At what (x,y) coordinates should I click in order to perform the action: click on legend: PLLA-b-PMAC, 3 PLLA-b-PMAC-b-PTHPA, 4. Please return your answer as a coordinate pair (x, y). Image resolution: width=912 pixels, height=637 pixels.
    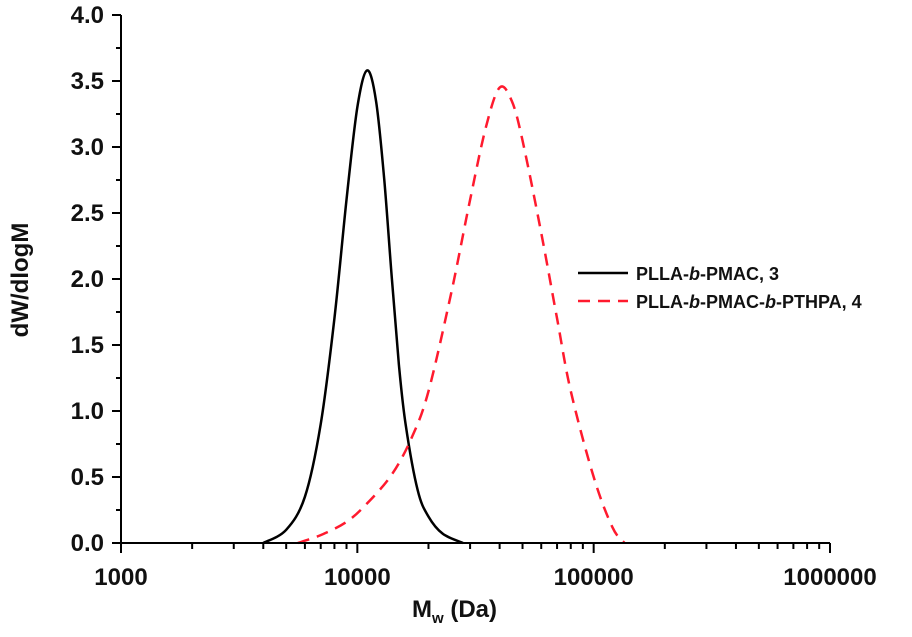
    Looking at the image, I should click on (720, 288).